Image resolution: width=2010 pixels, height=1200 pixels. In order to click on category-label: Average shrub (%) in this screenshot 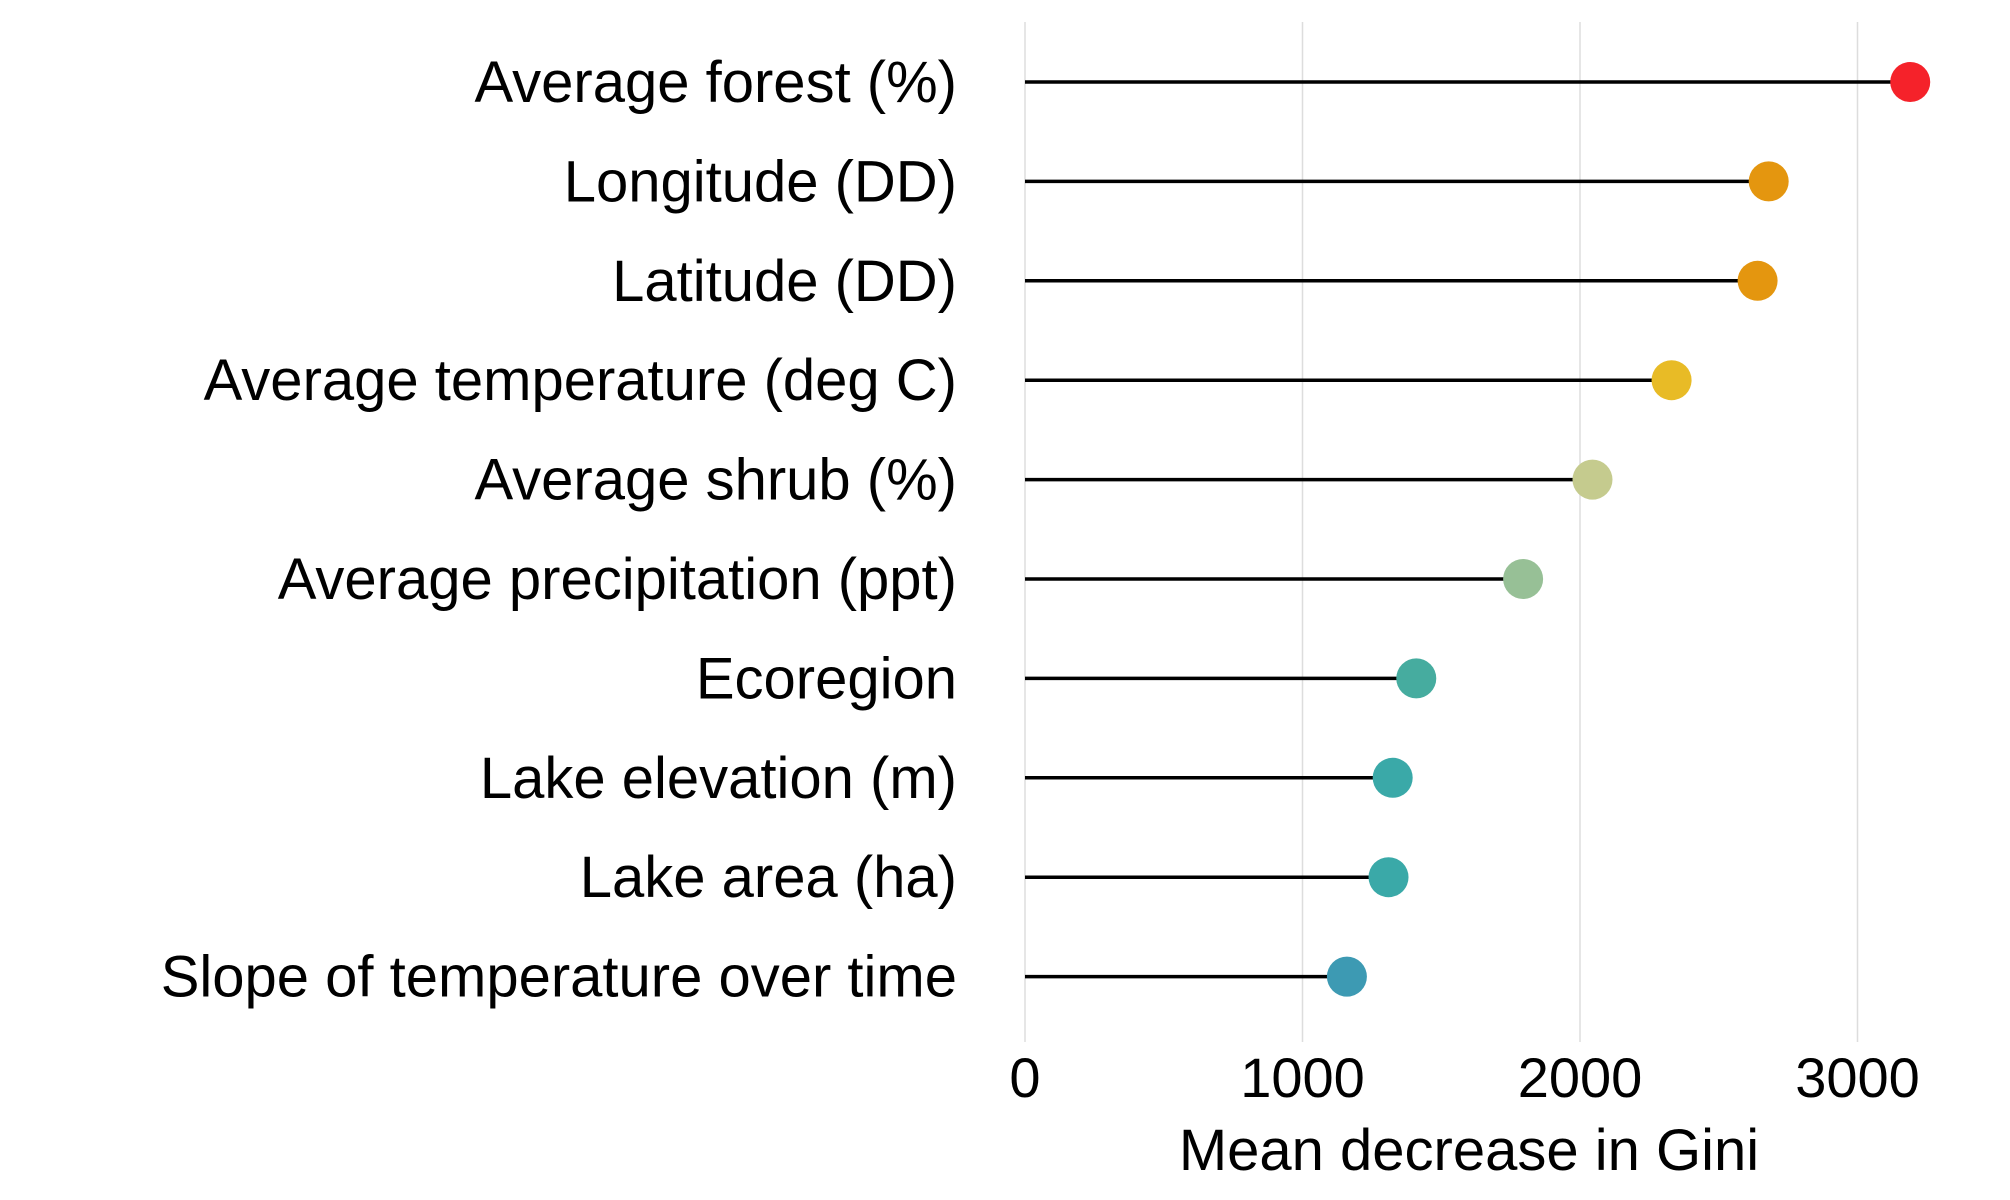, I will do `click(716, 480)`.